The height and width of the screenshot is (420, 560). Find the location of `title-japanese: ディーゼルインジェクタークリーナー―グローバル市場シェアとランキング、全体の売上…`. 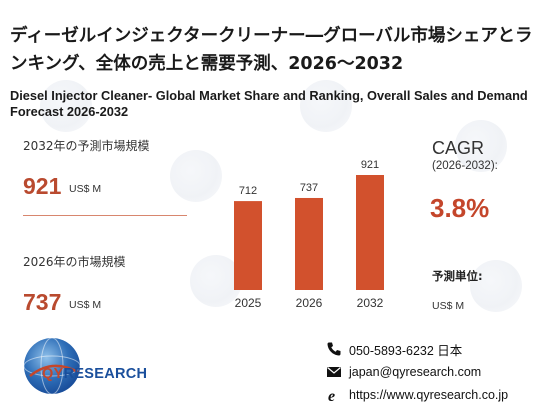

title-japanese: ディーゼルインジェクタークリーナー―グローバル市場シェアとランキング、全体の売上… is located at coordinates (271, 50).